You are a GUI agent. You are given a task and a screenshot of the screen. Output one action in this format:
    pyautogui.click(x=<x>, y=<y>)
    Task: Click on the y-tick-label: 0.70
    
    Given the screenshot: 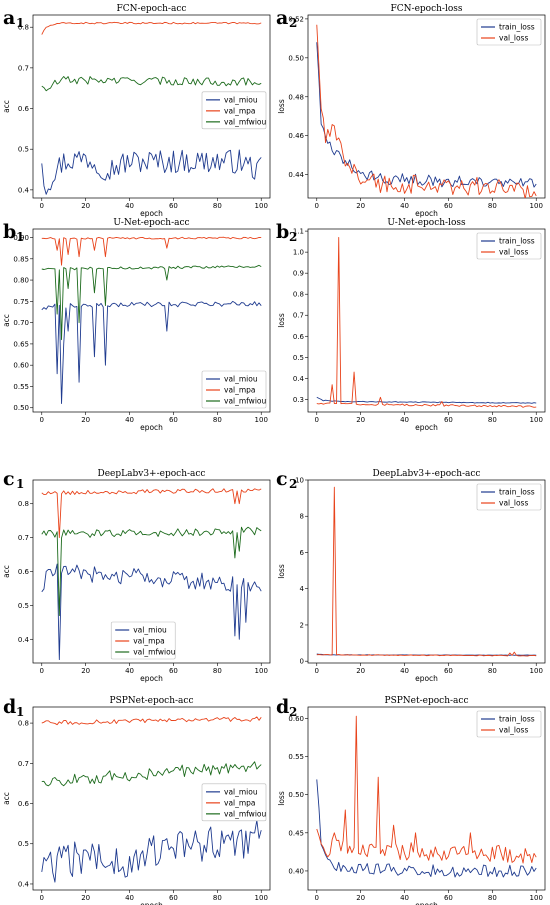 What is the action you would take?
    pyautogui.click(x=21, y=323)
    